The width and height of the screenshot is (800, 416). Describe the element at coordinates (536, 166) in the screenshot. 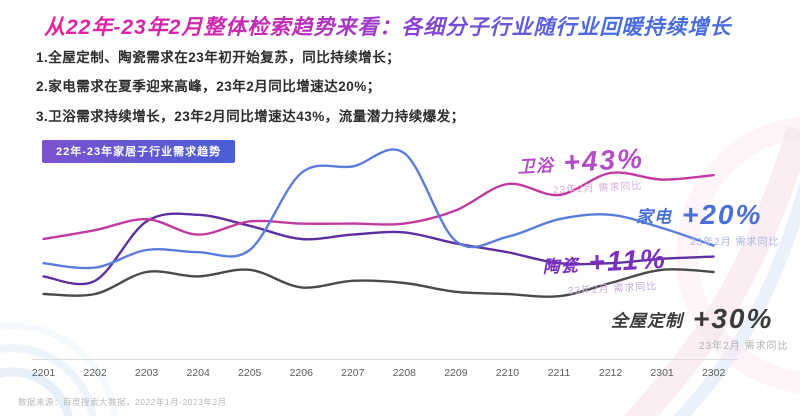

I see `callout-series-label: 卫浴` at that location.